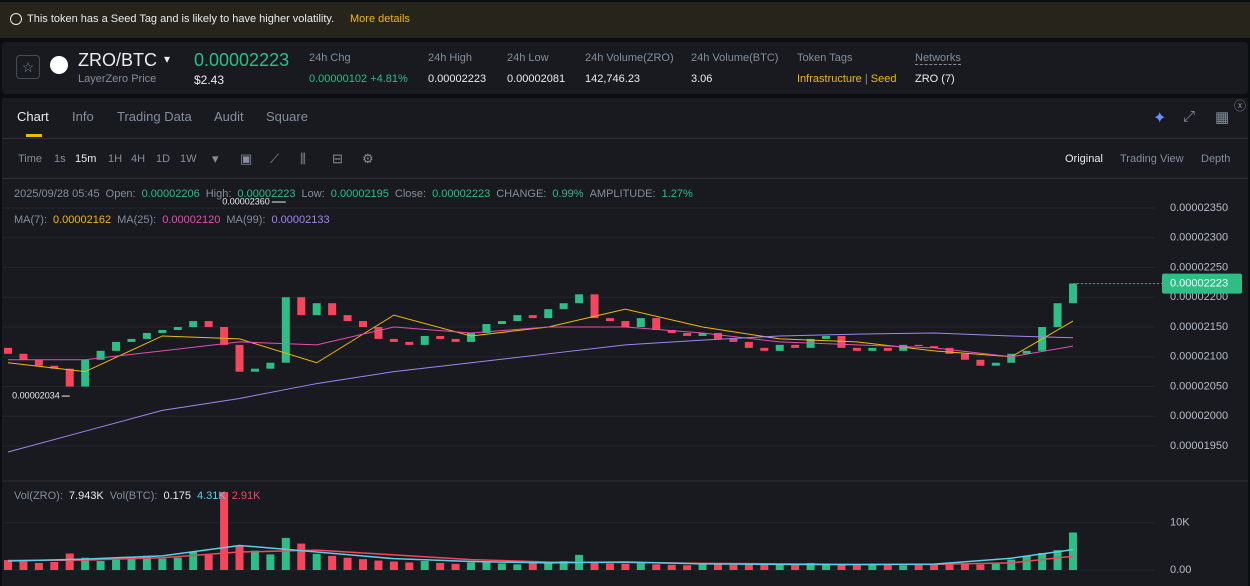 The image size is (1250, 586). Describe the element at coordinates (115, 159) in the screenshot. I see `interval: 1H` at that location.